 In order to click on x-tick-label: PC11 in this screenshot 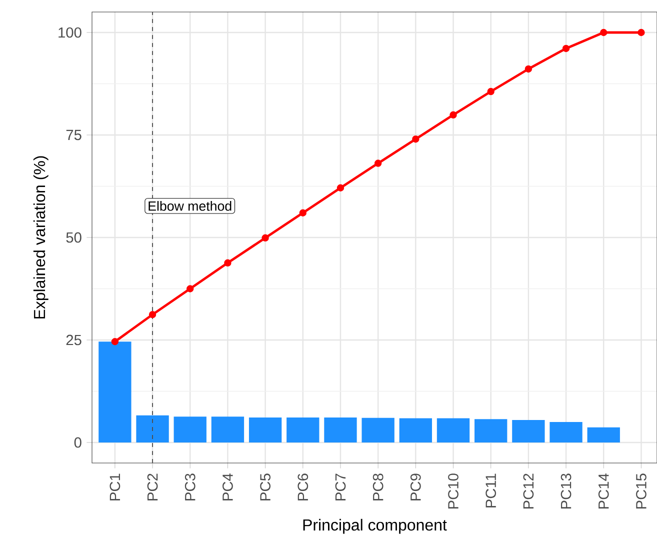, I will do `click(491, 491)`.